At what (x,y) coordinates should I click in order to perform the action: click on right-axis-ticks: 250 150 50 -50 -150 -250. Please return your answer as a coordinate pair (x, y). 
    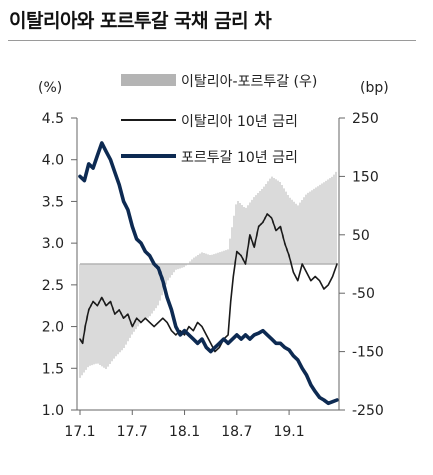
    Looking at the image, I should click on (361, 265).